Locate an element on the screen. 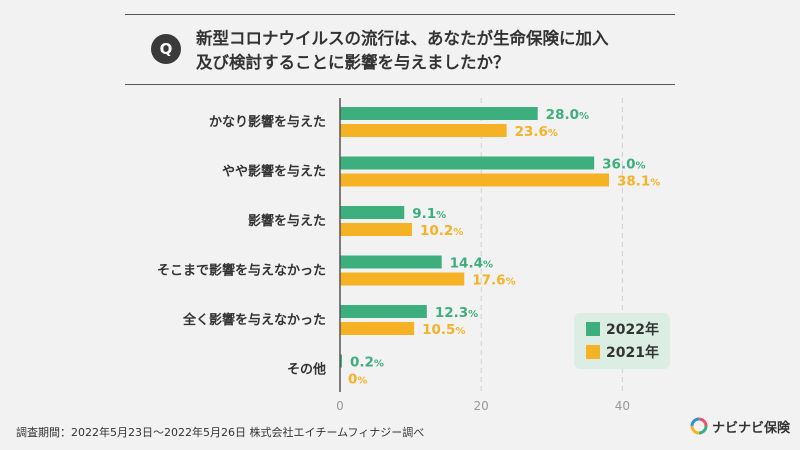 Image resolution: width=800 pixels, height=450 pixels. data-label-value: 10.5 is located at coordinates (438, 330).